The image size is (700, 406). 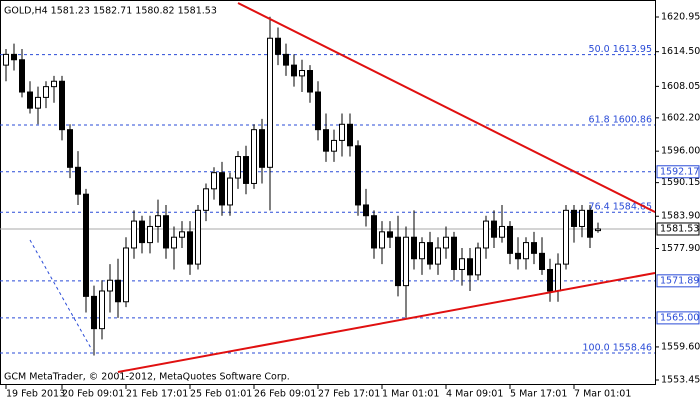 What do you see at coordinates (620, 120) in the screenshot?
I see `fib-label: 61.8 1600.86` at bounding box center [620, 120].